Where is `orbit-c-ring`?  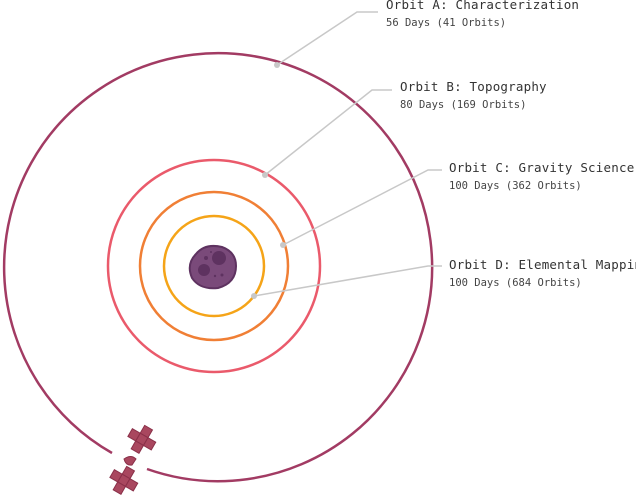
orbit-c-ring is located at coordinates (214, 266).